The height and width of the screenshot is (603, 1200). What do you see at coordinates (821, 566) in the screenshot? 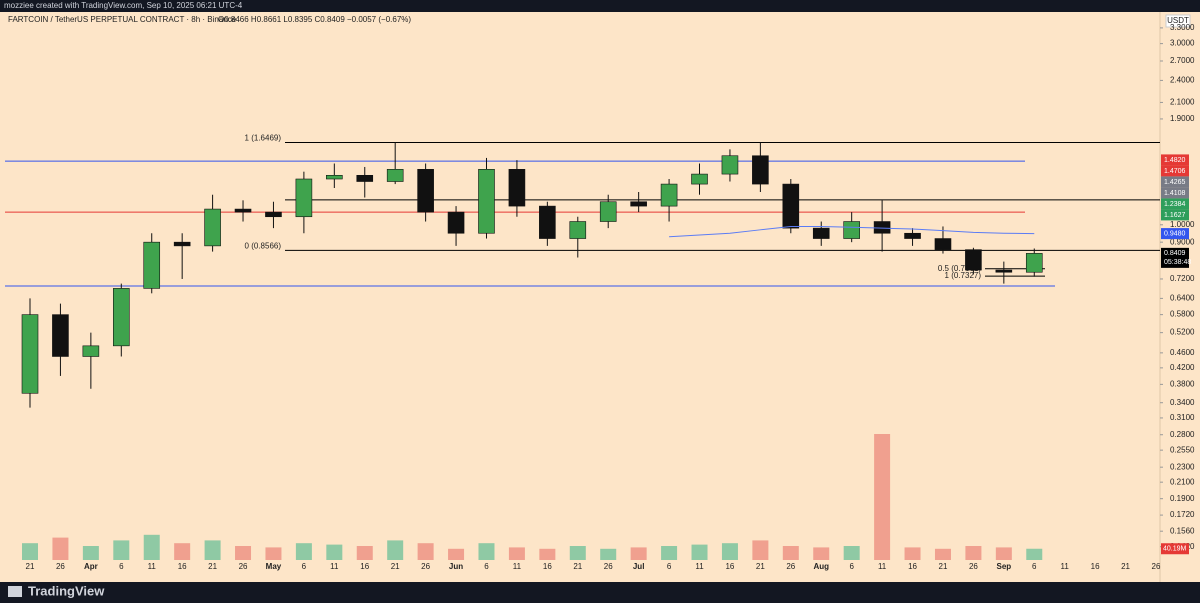
I see `x-tick-label: Aug` at bounding box center [821, 566].